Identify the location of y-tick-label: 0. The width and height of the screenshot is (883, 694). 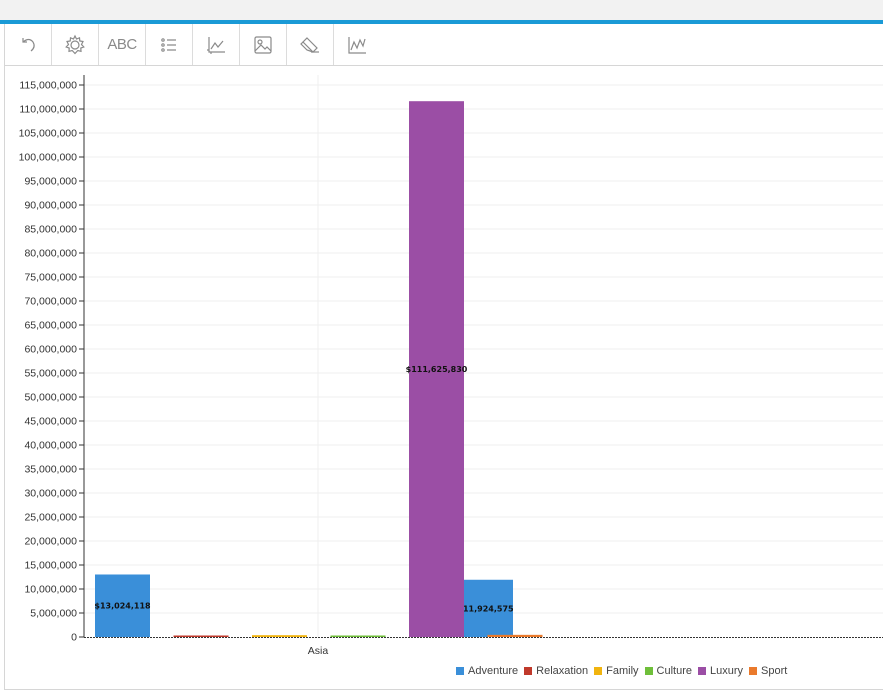
(74, 638).